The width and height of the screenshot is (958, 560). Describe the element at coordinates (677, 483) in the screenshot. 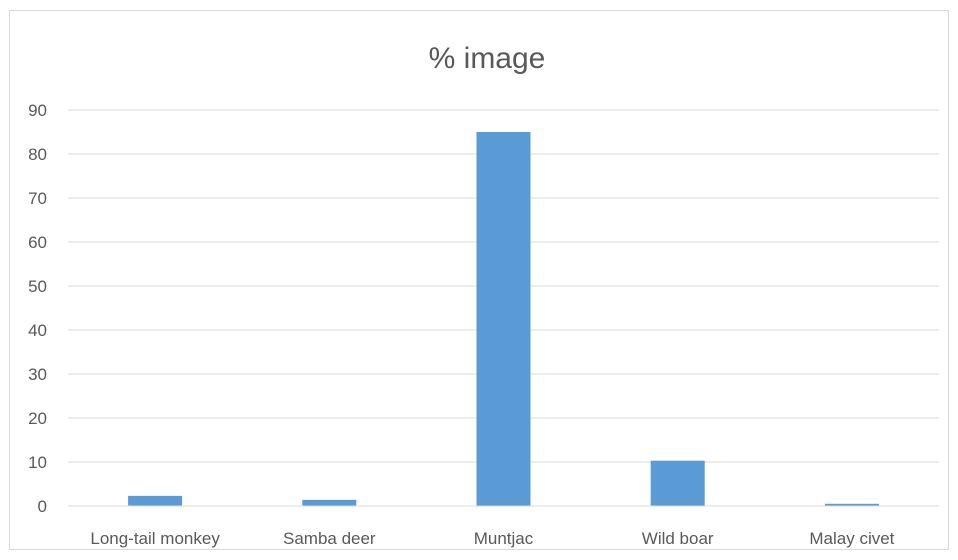

I see `bar-wild-boar` at that location.